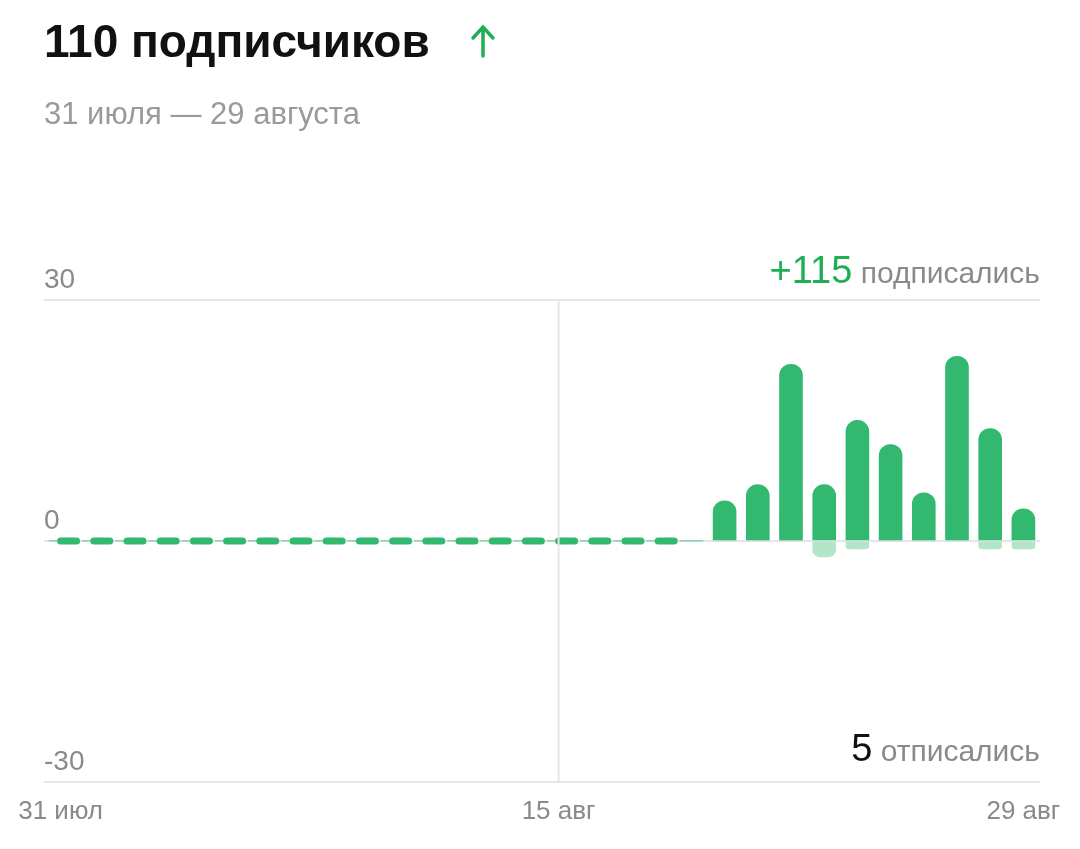 The height and width of the screenshot is (849, 1080). I want to click on annotation: 5 отписались, so click(946, 748).